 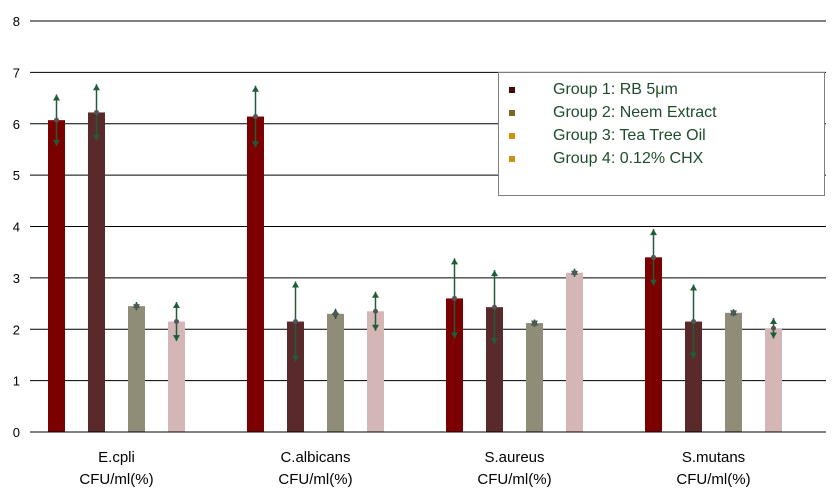 I want to click on y-tick-label: 1, so click(x=16, y=381).